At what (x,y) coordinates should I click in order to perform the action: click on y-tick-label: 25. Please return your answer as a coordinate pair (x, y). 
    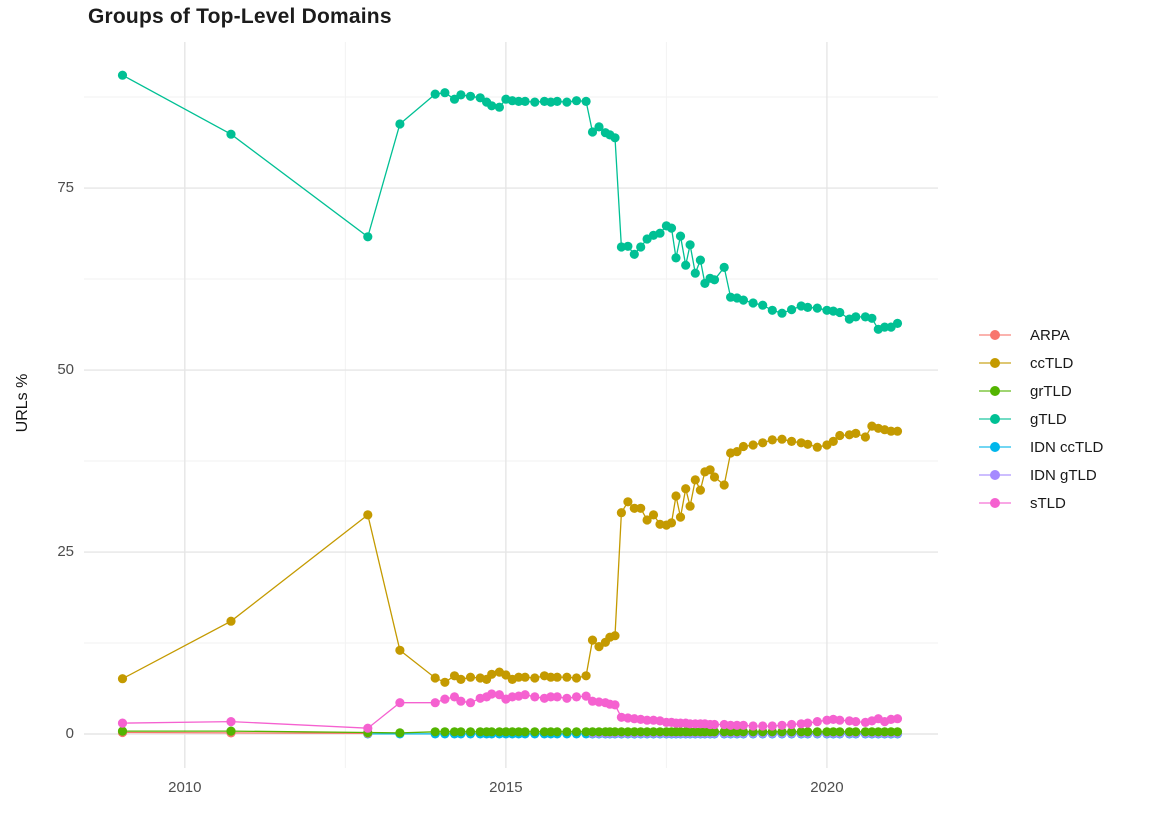
    Looking at the image, I should click on (65, 551).